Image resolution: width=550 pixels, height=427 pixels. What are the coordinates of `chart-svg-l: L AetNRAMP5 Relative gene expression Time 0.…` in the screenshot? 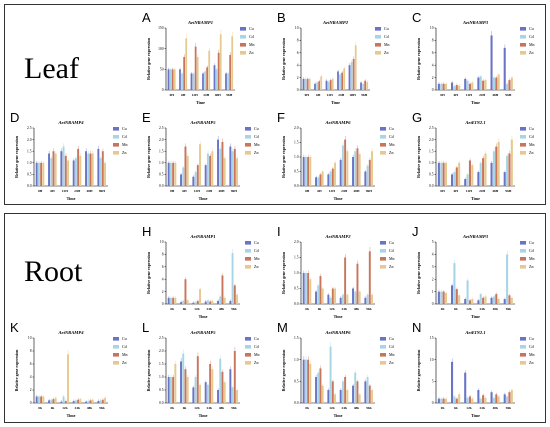 It's located at (201, 369).